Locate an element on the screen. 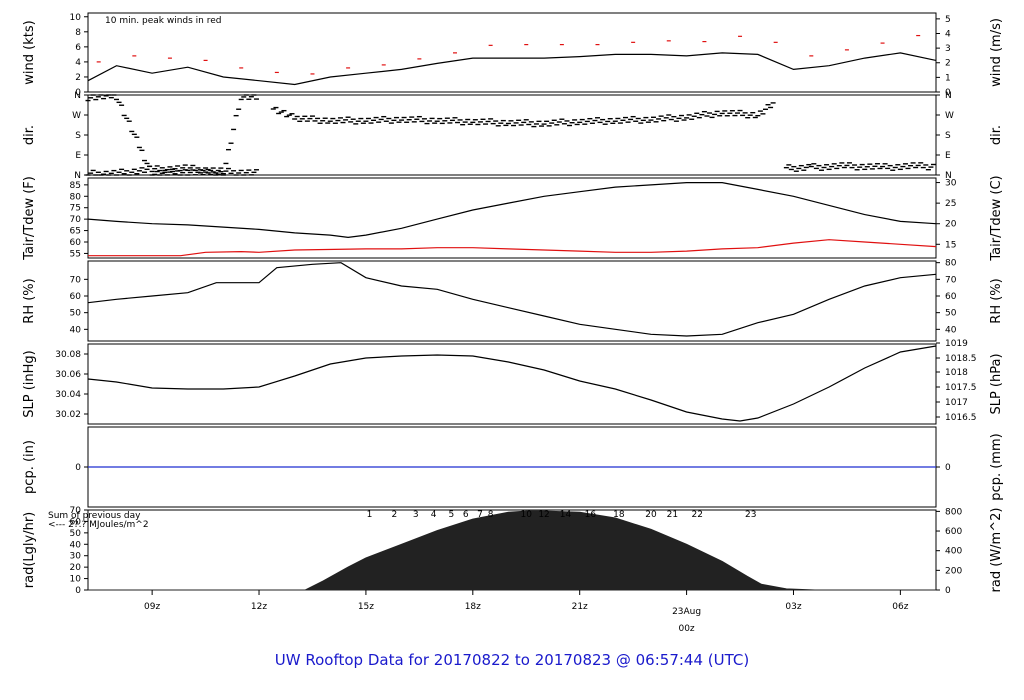 The image size is (1024, 700). rad-annotation-line: Sum of previous day is located at coordinates (94, 516).